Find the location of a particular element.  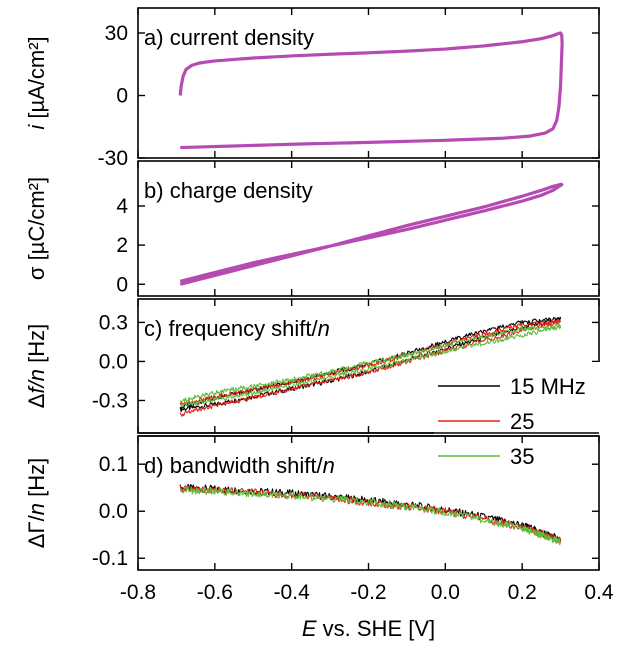

x-tick-label: -0.4 is located at coordinates (292, 592).